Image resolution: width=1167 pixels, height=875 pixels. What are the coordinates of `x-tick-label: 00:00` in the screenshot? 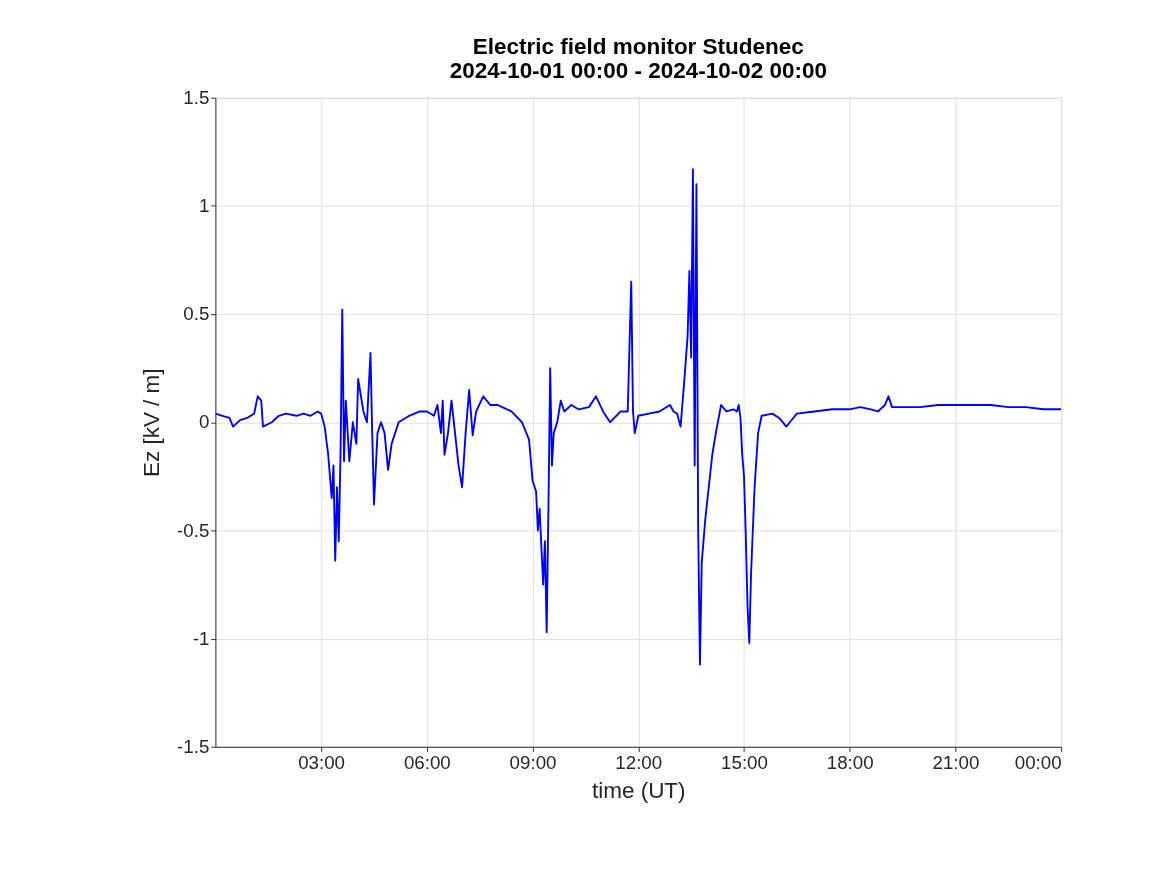 It's located at (1038, 762).